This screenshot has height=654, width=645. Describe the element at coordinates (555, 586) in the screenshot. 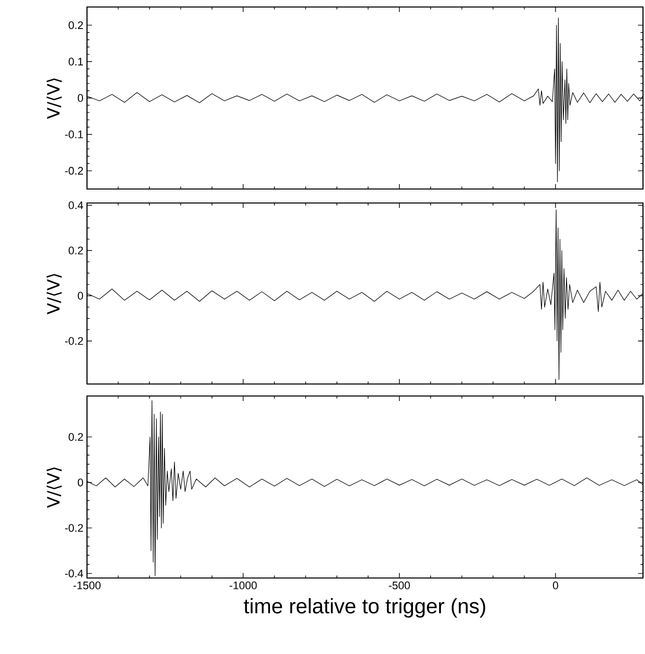

I see `x-tick-label: 0` at that location.